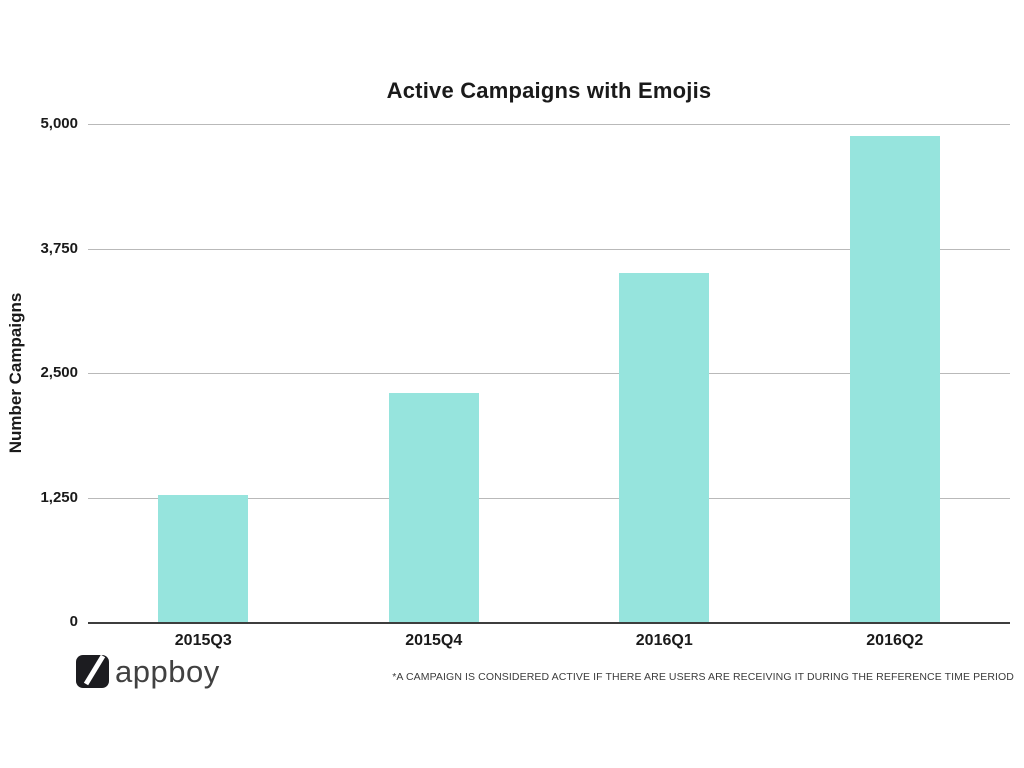 The image size is (1024, 768). Describe the element at coordinates (433, 507) in the screenshot. I see `bar-2015Q4` at that location.